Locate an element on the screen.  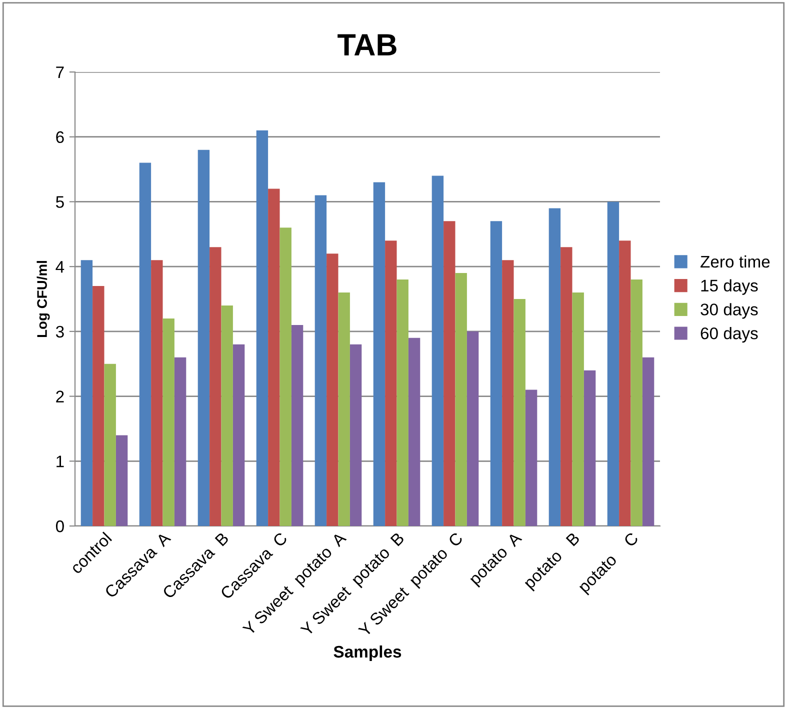
legend-label: 30 days is located at coordinates (729, 311).